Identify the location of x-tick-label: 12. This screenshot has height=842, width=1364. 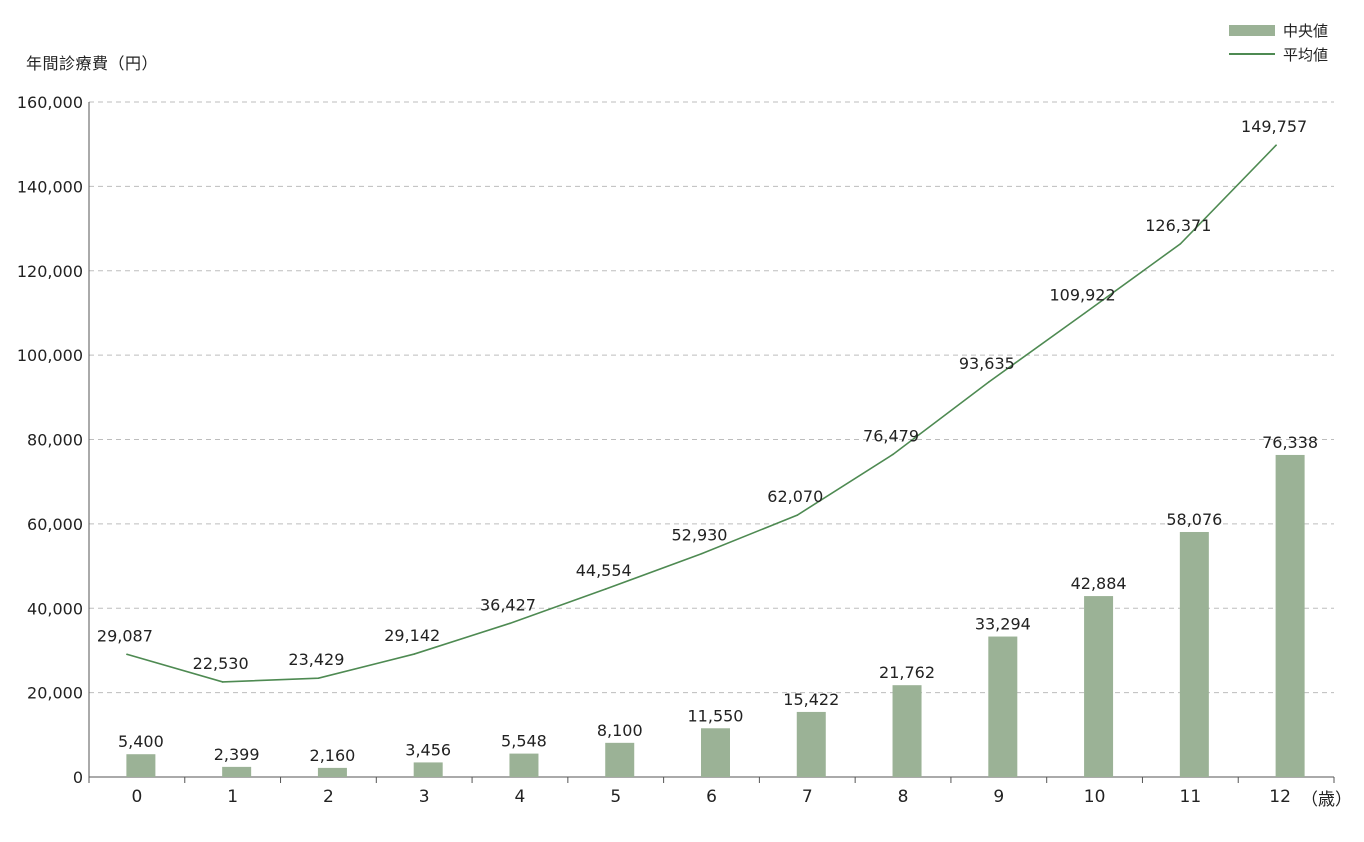
(1280, 797).